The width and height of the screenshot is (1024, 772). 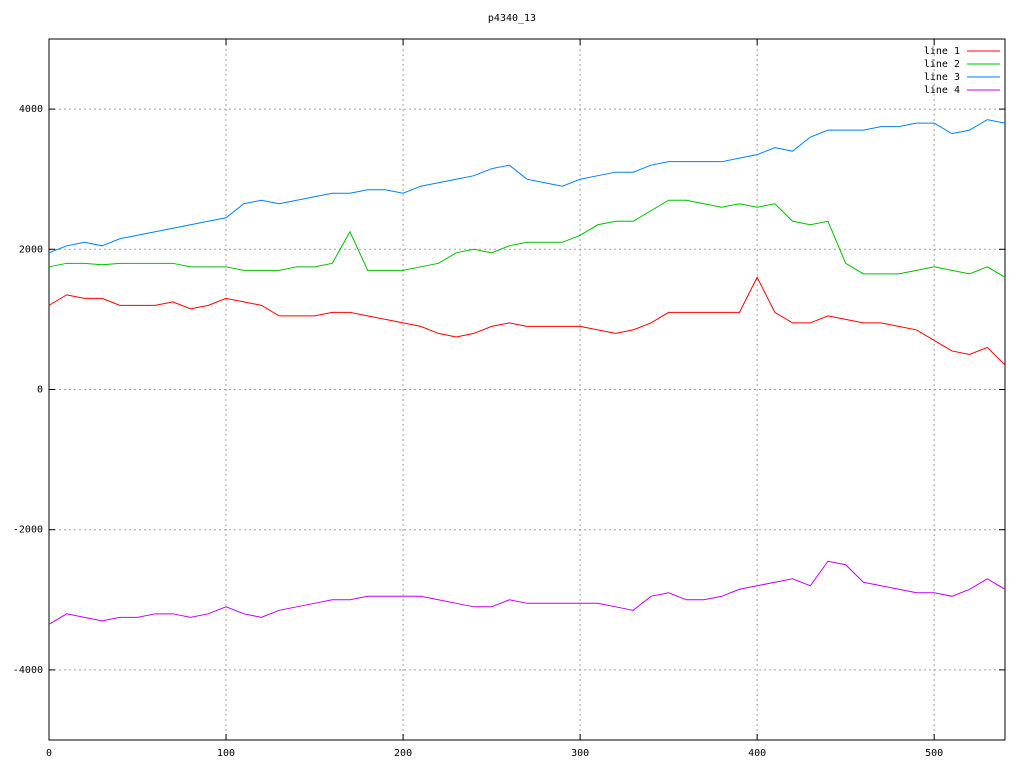 What do you see at coordinates (40, 390) in the screenshot?
I see `y-tick-label: 0` at bounding box center [40, 390].